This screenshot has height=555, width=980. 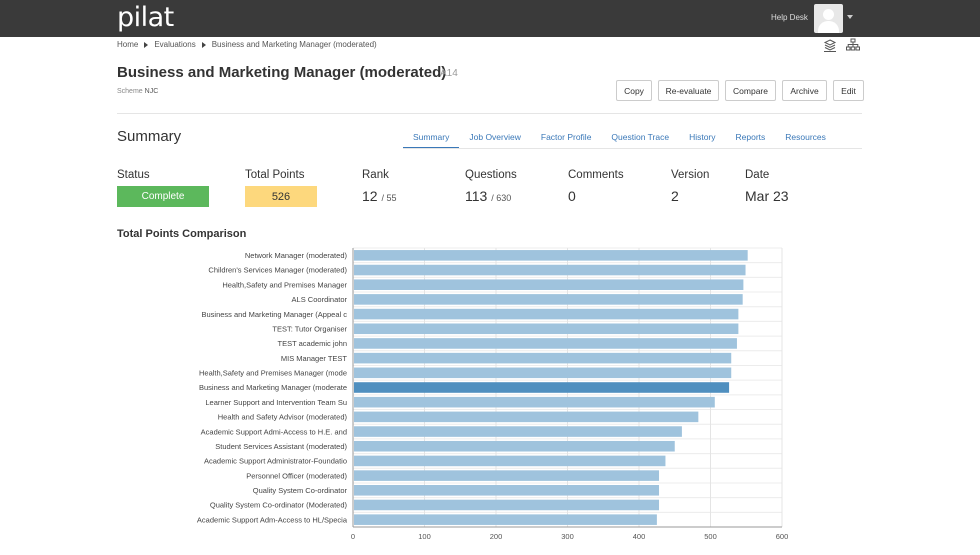 I want to click on version-value: 2, so click(x=675, y=196).